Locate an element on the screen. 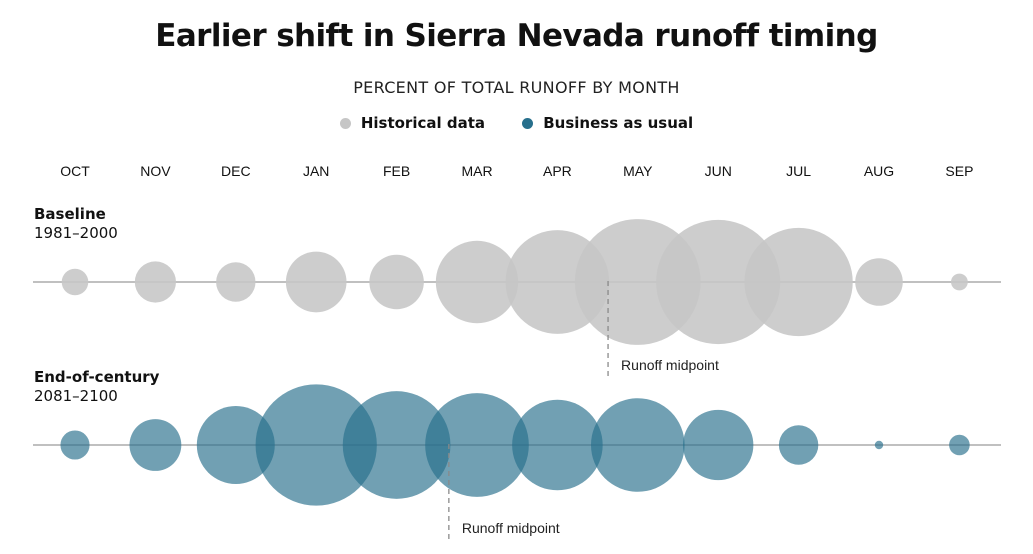 Image resolution: width=1033 pixels, height=554 pixels. legend-swatch-business-as-usual is located at coordinates (528, 123).